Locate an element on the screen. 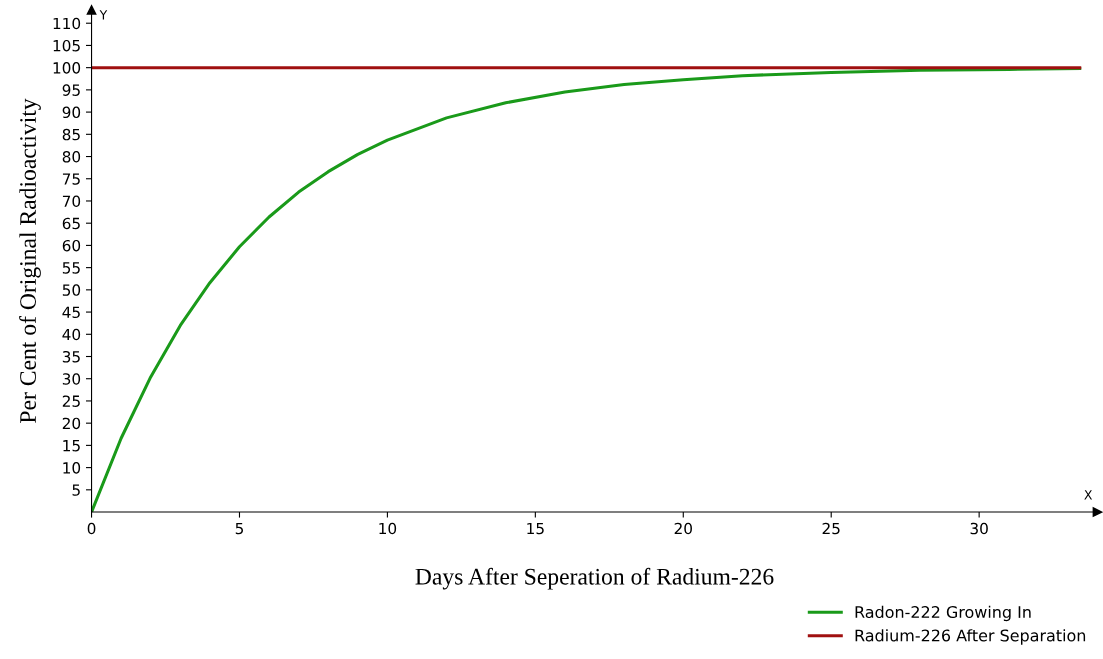 The width and height of the screenshot is (1103, 659). x-tick-label: 5 is located at coordinates (239, 528).